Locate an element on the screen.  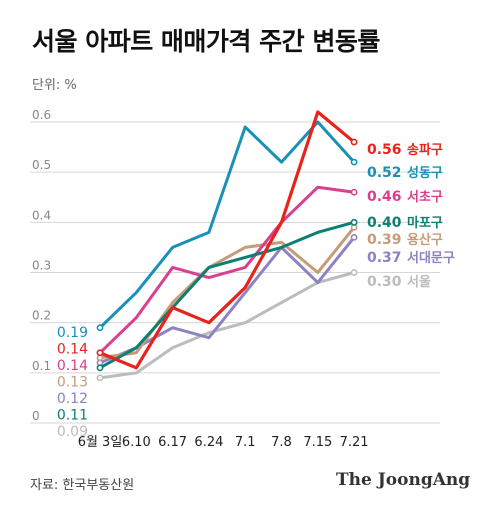
x-tick-label: 6.24 is located at coordinates (208, 442).